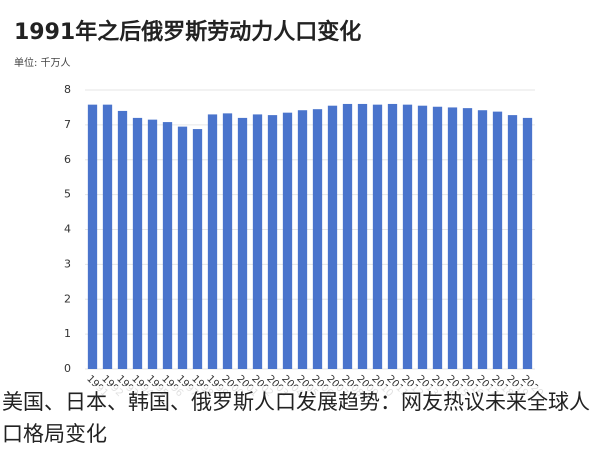 This screenshot has width=600, height=463. What do you see at coordinates (67, 159) in the screenshot?
I see `y-tick-label: 6` at bounding box center [67, 159].